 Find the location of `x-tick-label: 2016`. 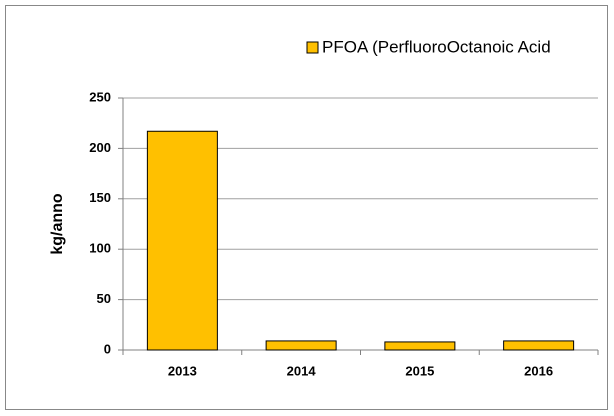

x-tick-label: 2016 is located at coordinates (538, 370).